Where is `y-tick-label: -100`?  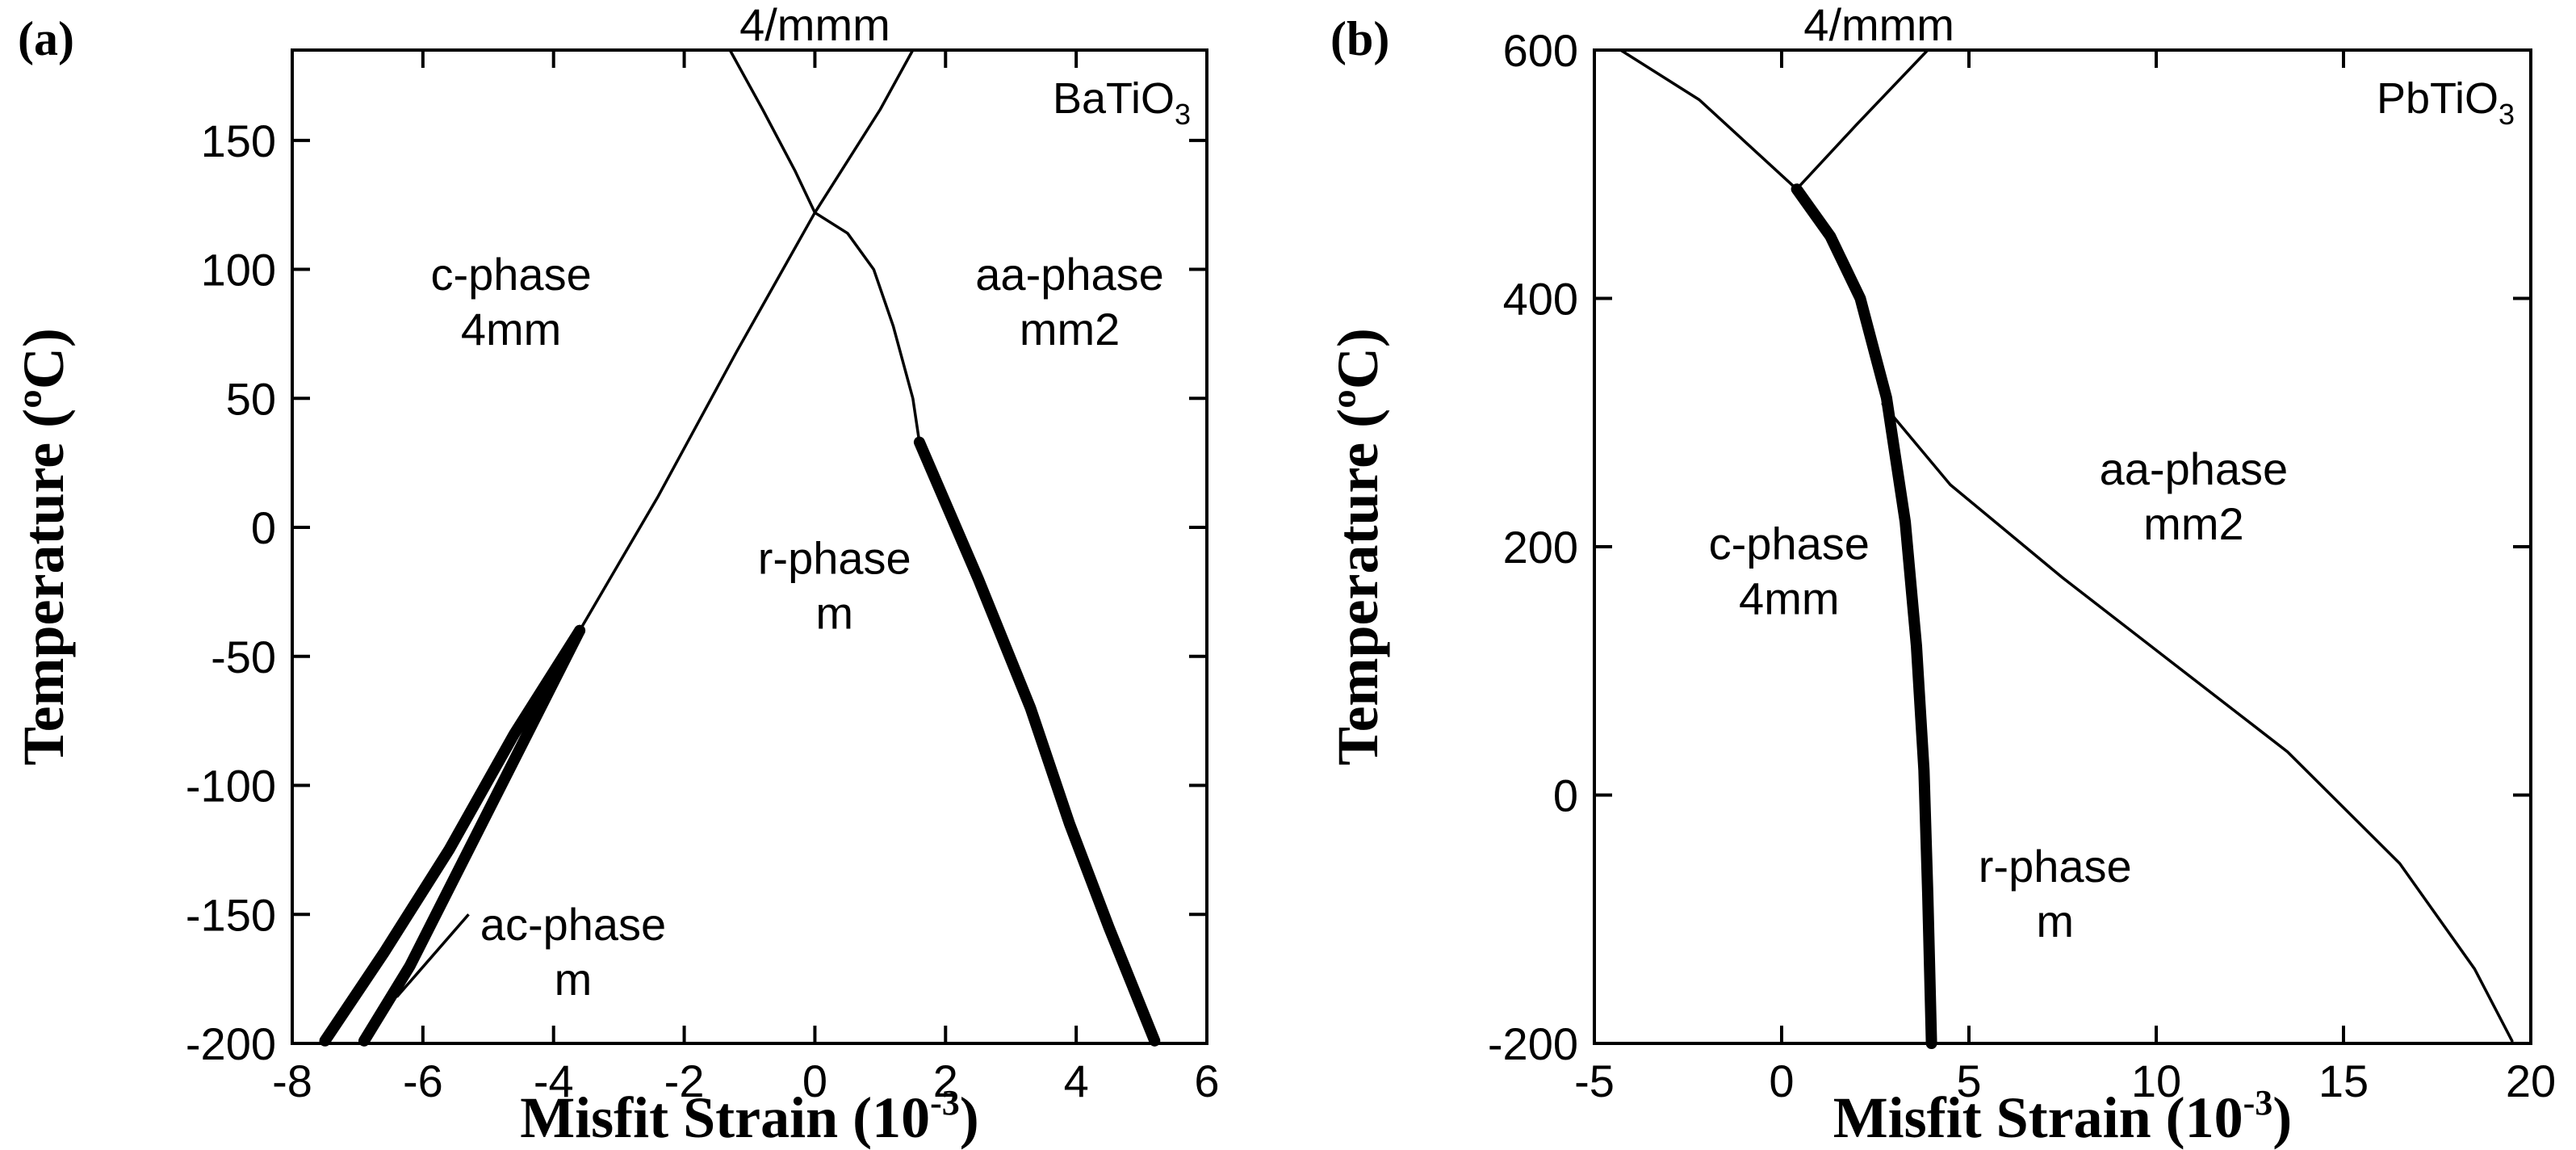 y-tick-label: -100 is located at coordinates (231, 786).